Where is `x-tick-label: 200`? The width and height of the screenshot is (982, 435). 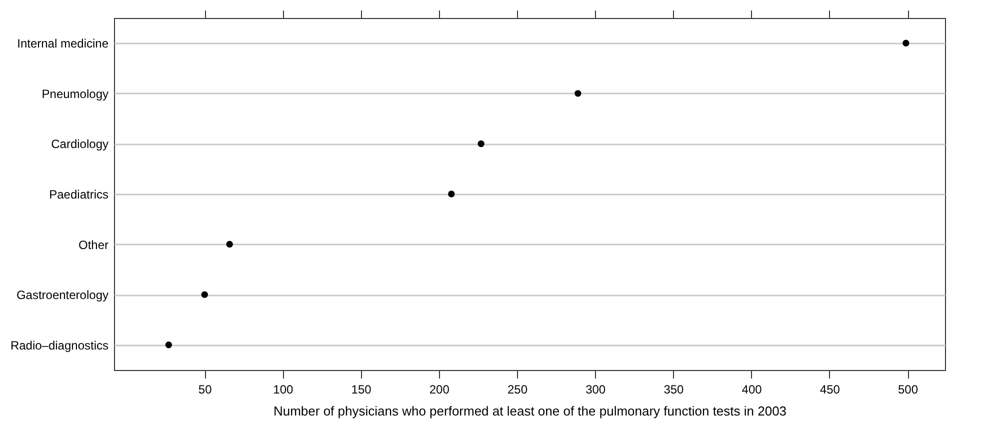 x-tick-label: 200 is located at coordinates (439, 389).